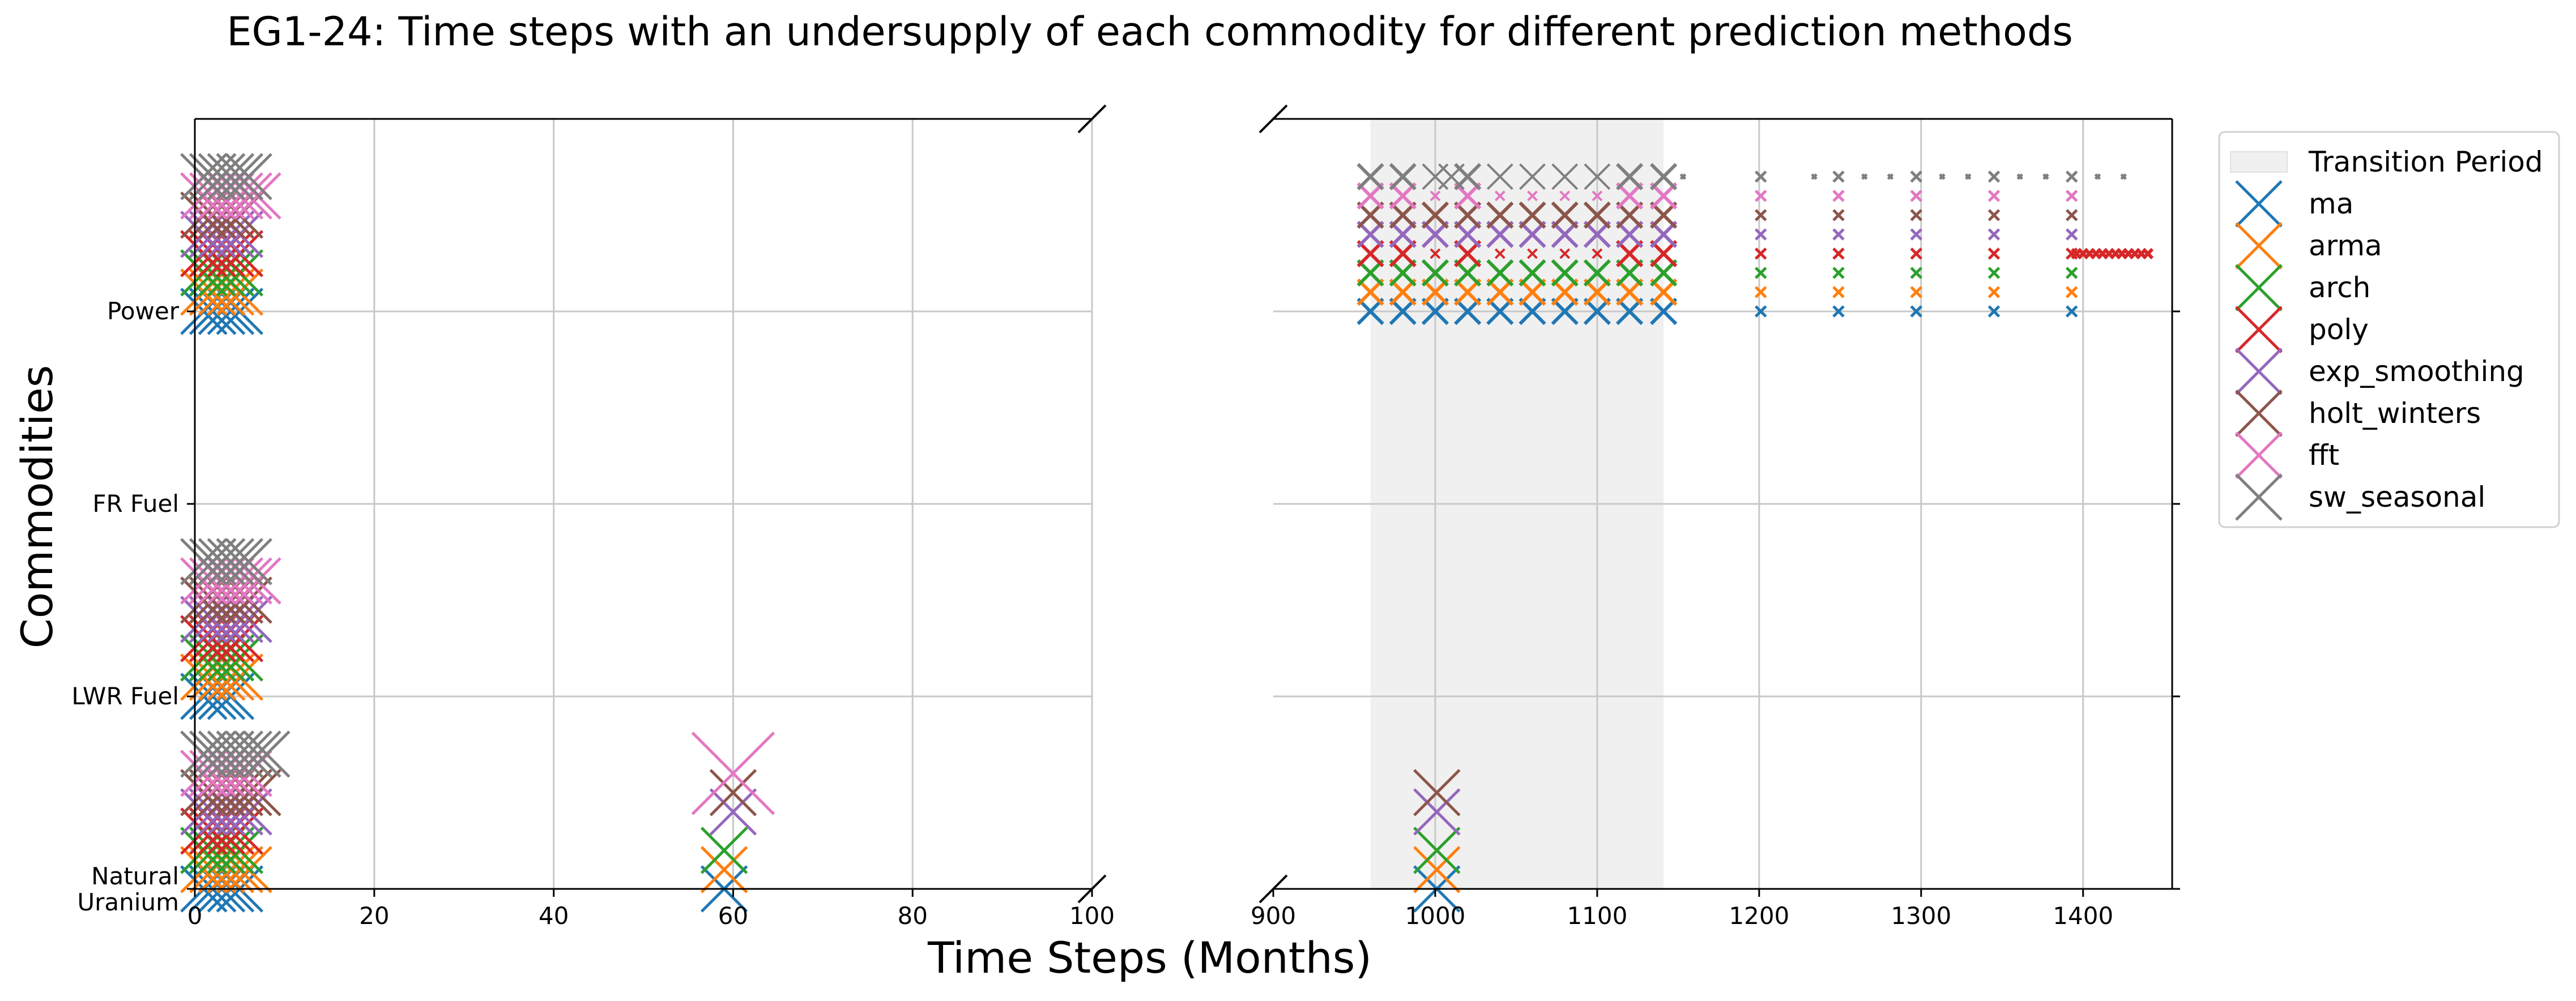 The width and height of the screenshot is (2576, 1001). What do you see at coordinates (2395, 413) in the screenshot?
I see `legend-label: holt_winters` at bounding box center [2395, 413].